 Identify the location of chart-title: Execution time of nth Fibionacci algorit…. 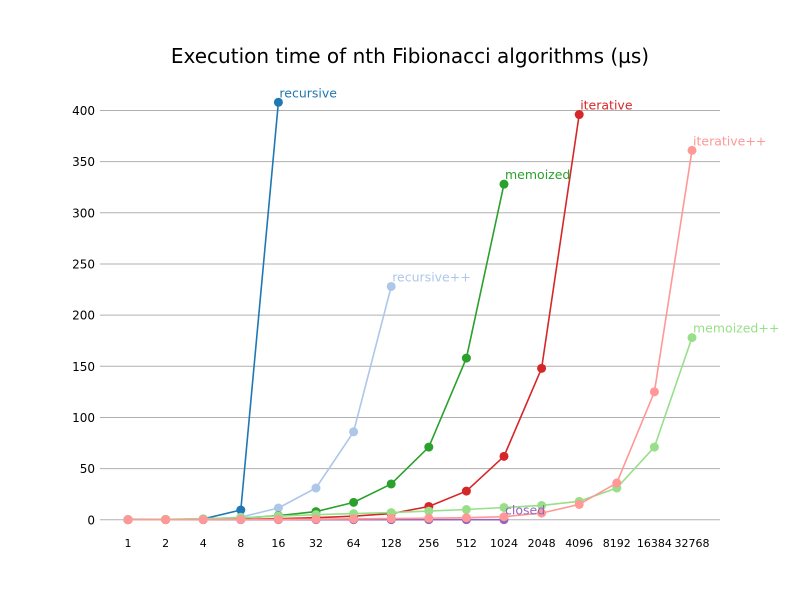
(410, 56).